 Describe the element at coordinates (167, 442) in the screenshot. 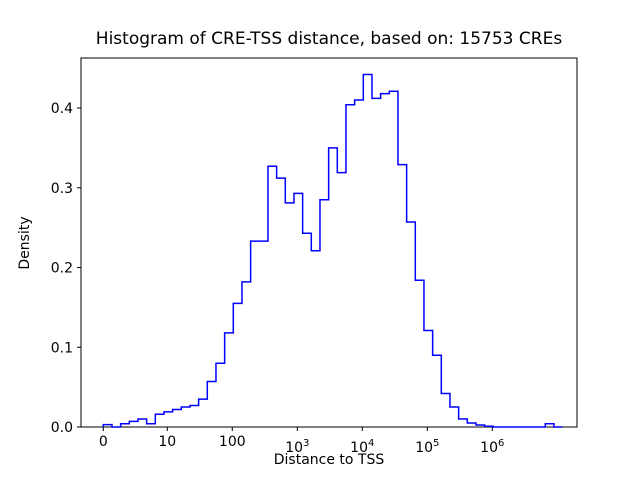

I see `x-tick-label: 10` at that location.